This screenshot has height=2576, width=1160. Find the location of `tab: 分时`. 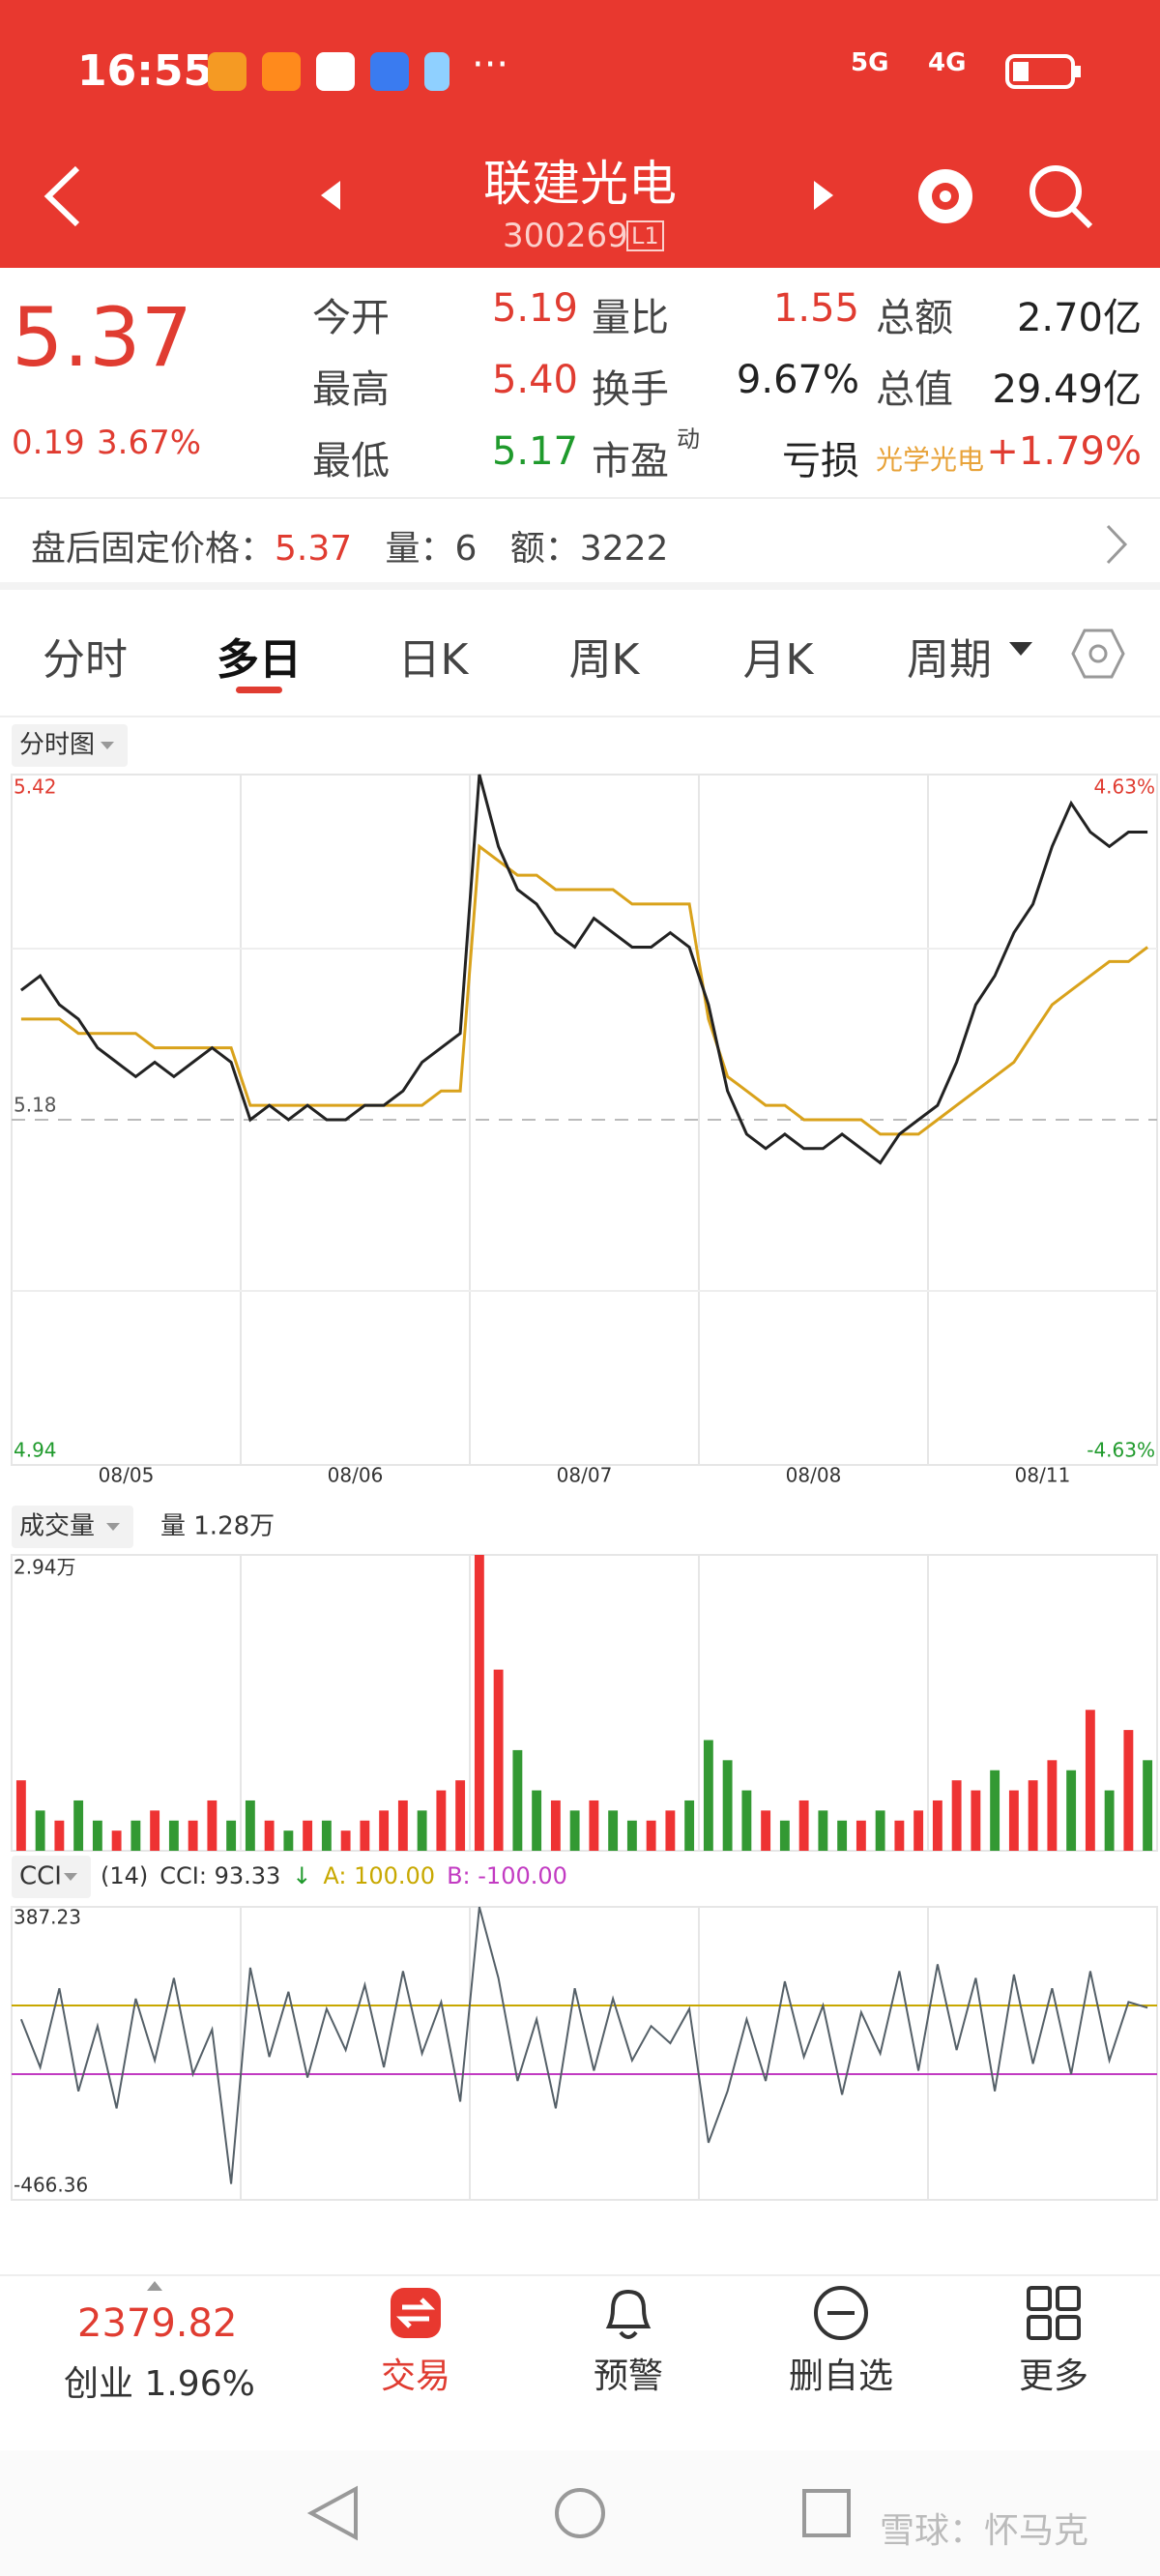

tab: 分时 is located at coordinates (85, 660).